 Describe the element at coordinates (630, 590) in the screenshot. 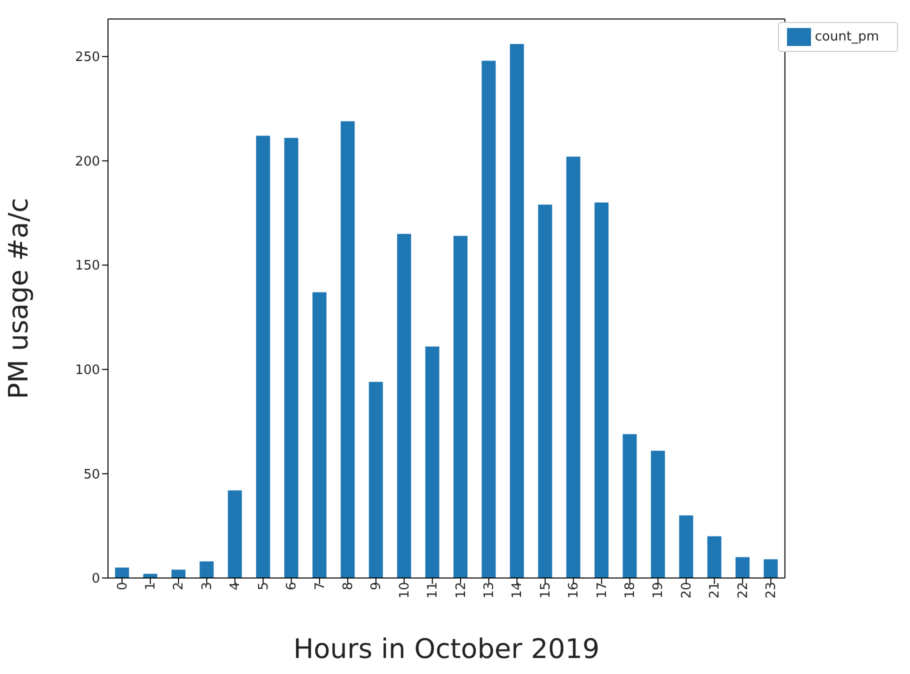

I see `x-tick-label: 18` at that location.